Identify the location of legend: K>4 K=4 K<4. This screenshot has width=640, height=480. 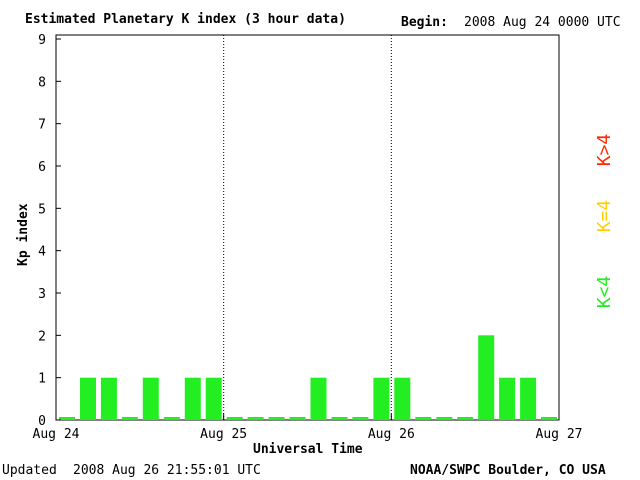
(604, 221).